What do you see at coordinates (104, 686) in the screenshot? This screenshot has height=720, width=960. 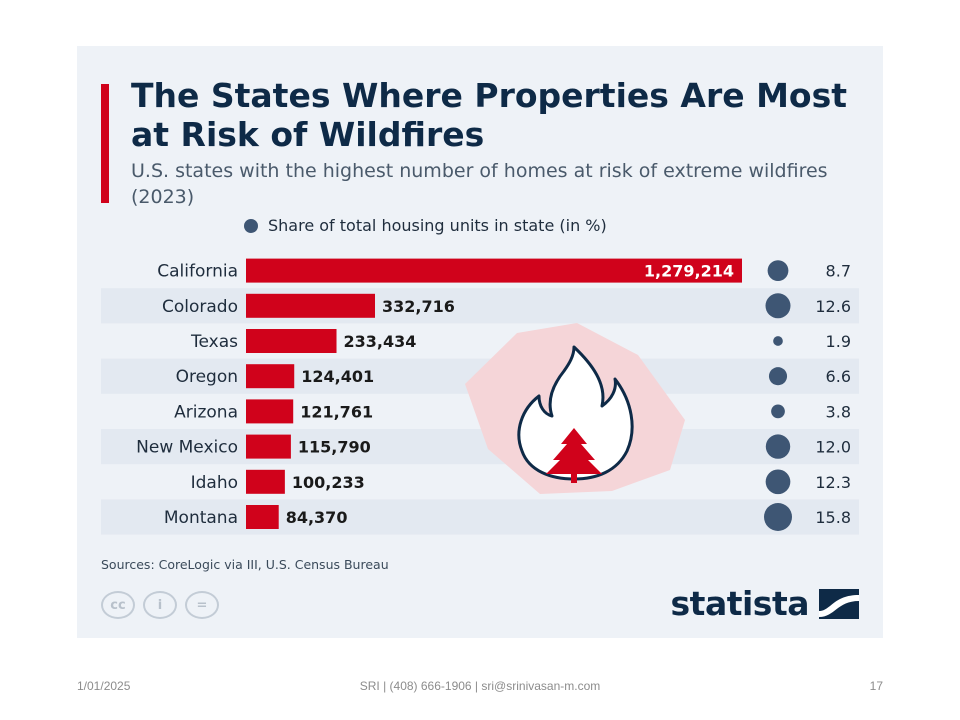 I see `slide-date: 1/01/2025` at bounding box center [104, 686].